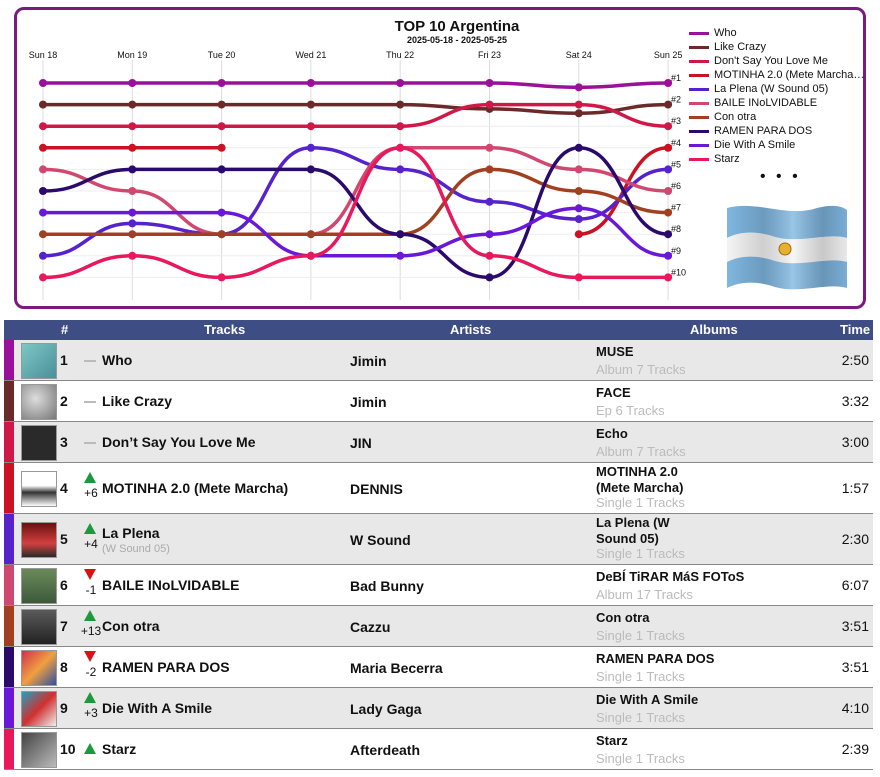  What do you see at coordinates (438, 360) in the screenshot?
I see `table-row: 1 Who Jimin MUSE Album 7 Tracks 2:50` at bounding box center [438, 360].